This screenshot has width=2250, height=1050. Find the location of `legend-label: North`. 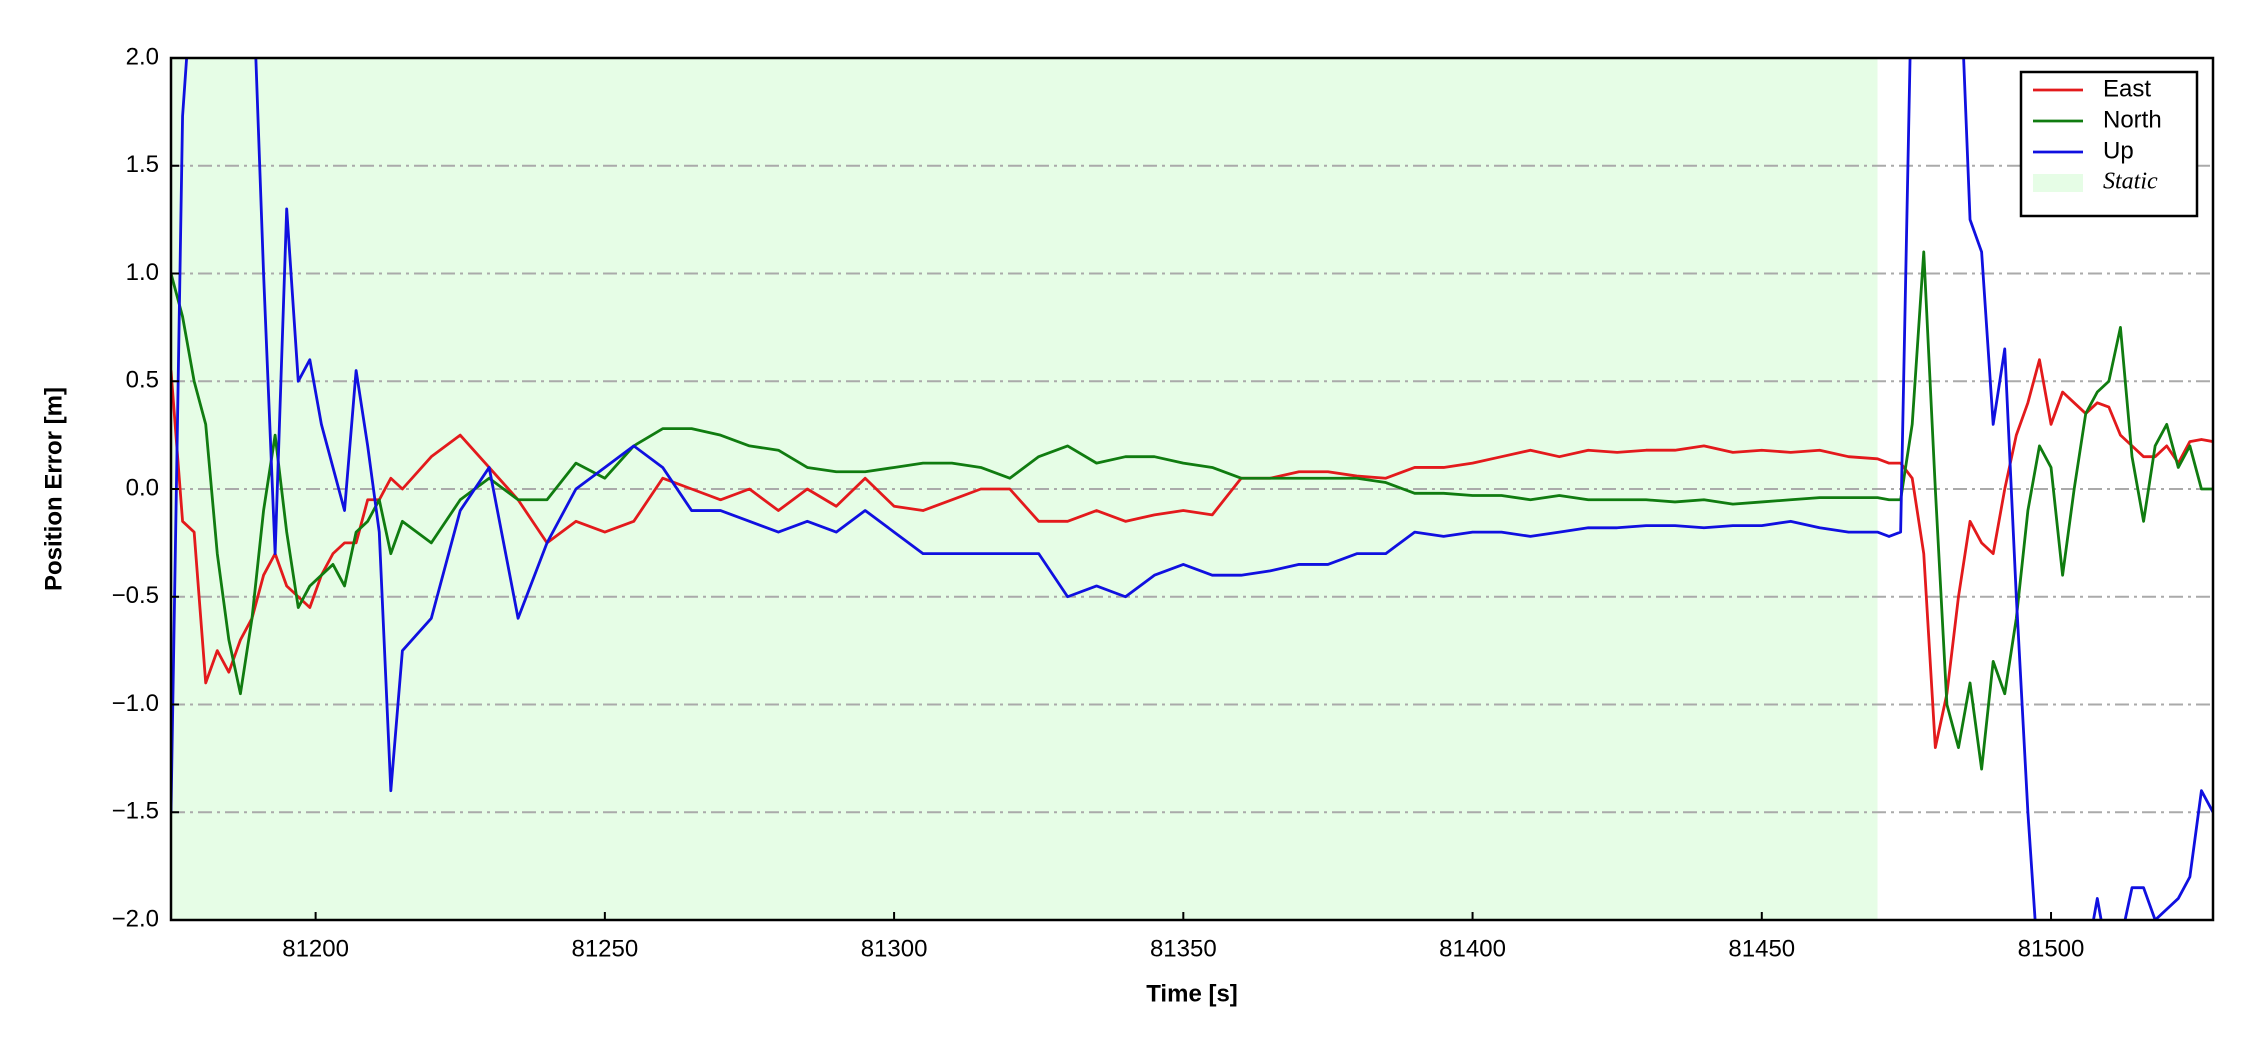

legend-label: North is located at coordinates (2132, 119).